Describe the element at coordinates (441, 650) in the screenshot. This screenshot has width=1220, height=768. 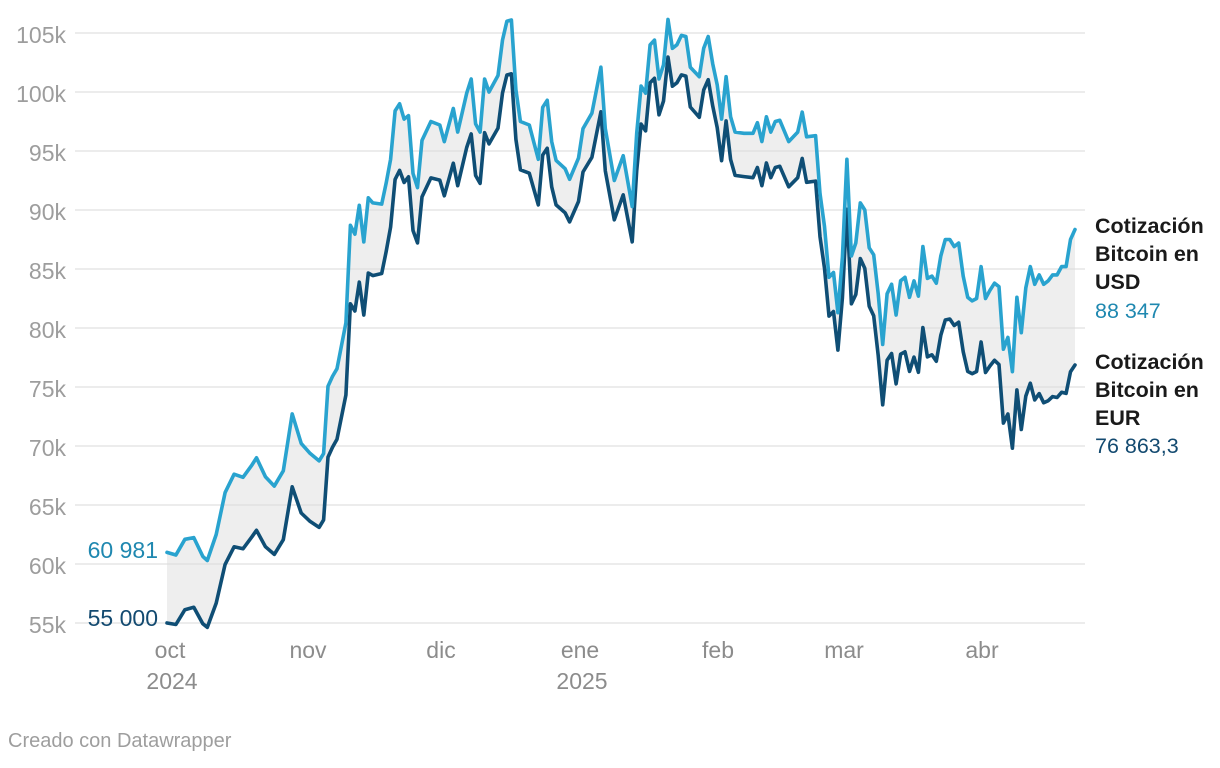
I see `x-tick-dic: dic` at that location.